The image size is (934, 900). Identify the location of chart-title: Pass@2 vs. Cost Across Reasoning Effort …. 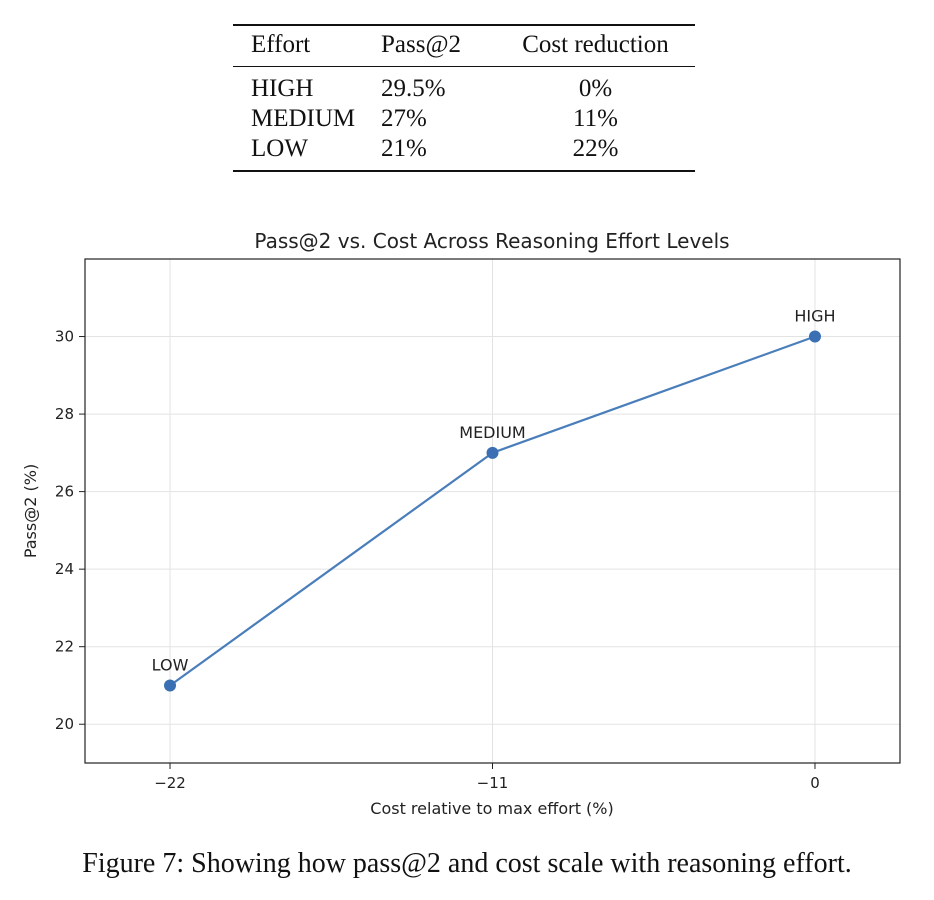
(491, 241).